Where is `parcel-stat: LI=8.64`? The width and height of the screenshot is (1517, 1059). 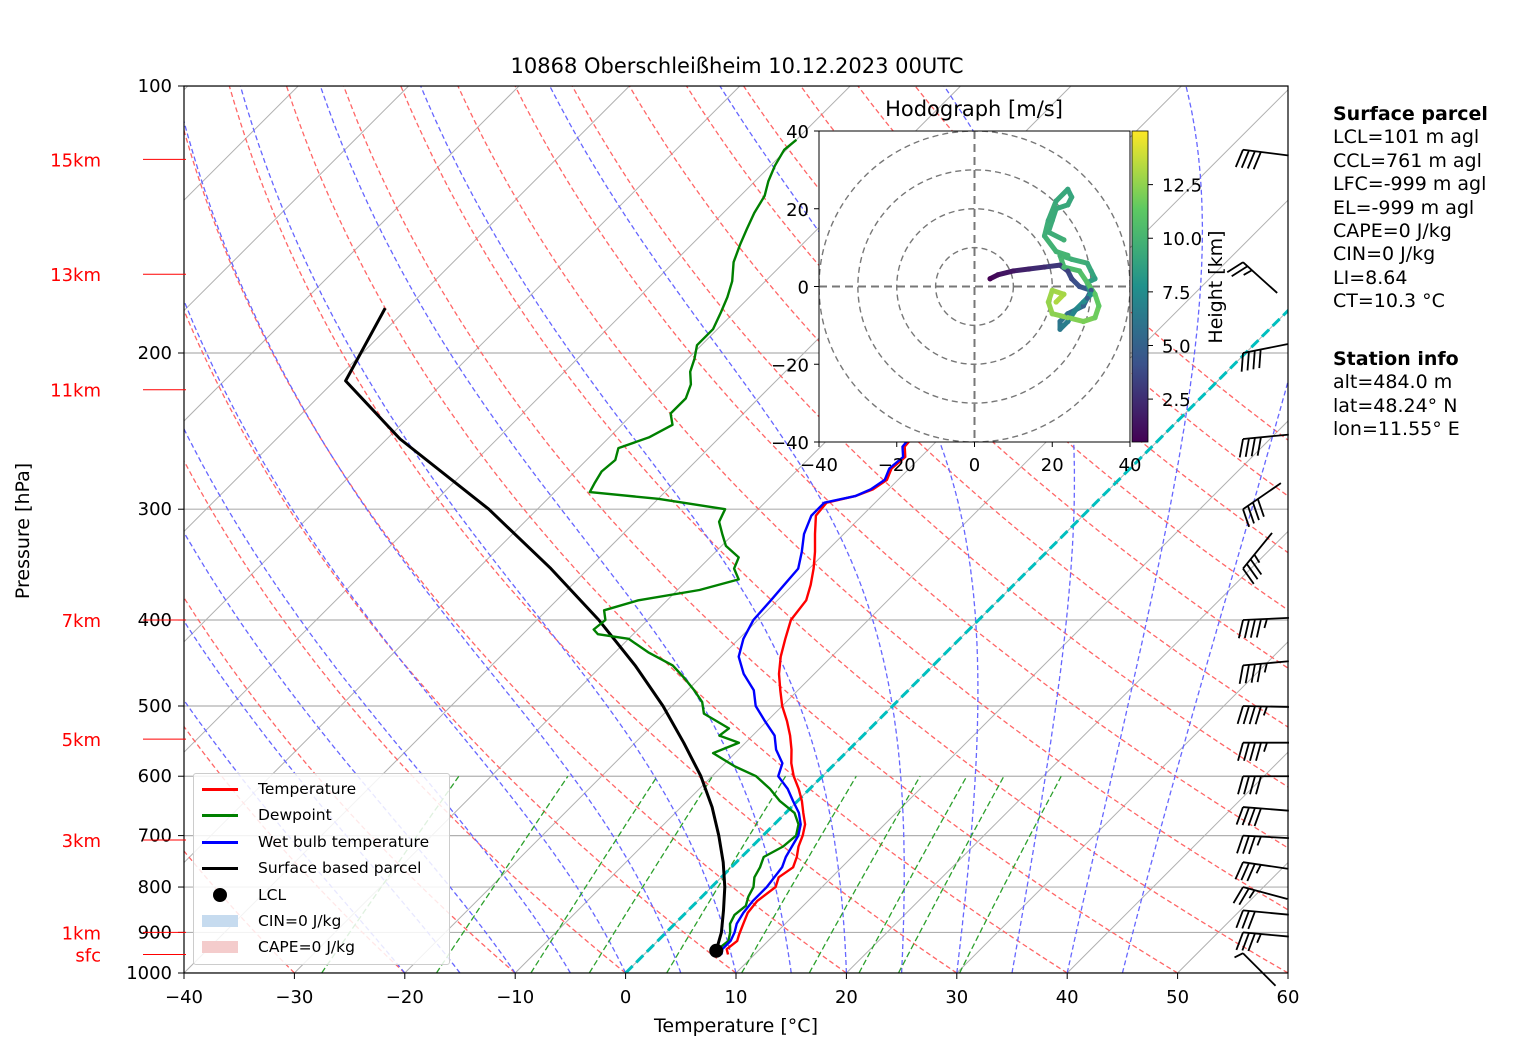 parcel-stat: LI=8.64 is located at coordinates (1370, 277).